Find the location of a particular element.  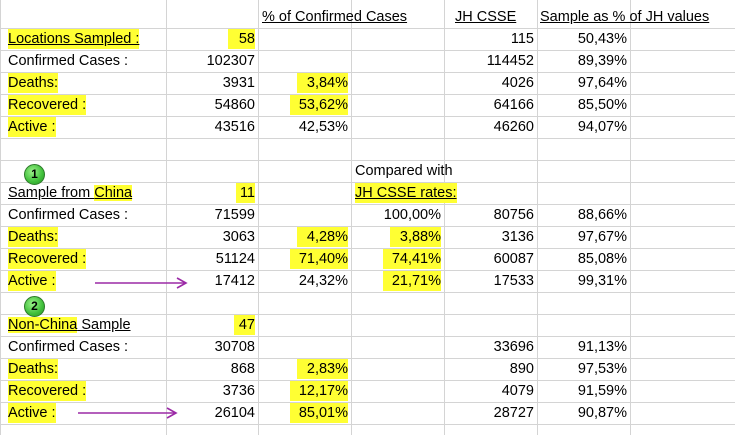

s3-active-label: Active : is located at coordinates (32, 413).